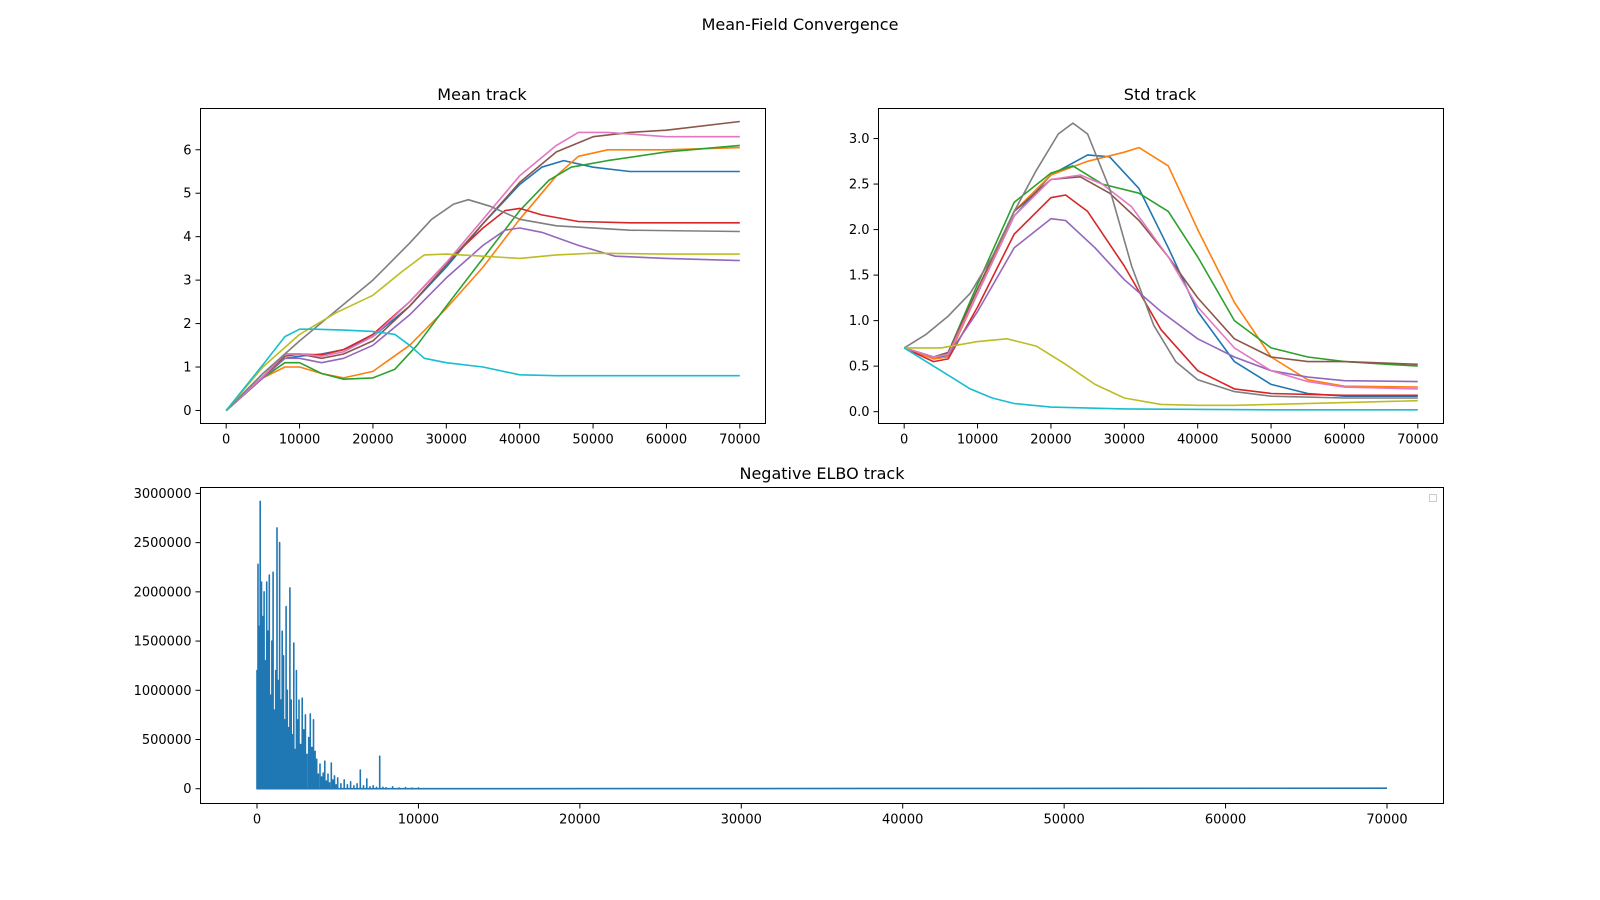  What do you see at coordinates (739, 440) in the screenshot?
I see `mean-xtick-label: 70000` at bounding box center [739, 440].